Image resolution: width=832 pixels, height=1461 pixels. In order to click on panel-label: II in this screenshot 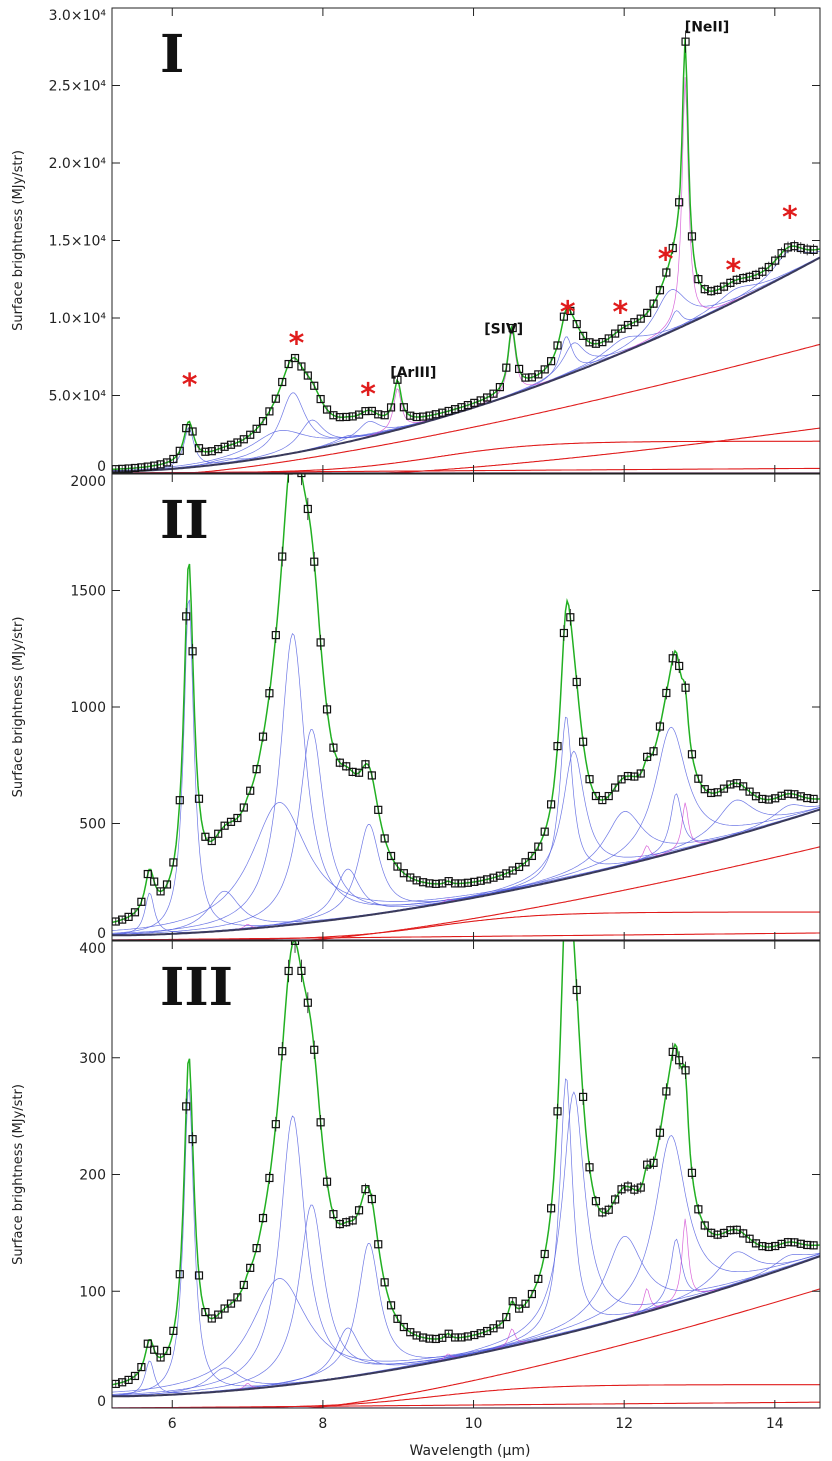, I will do `click(184, 520)`.